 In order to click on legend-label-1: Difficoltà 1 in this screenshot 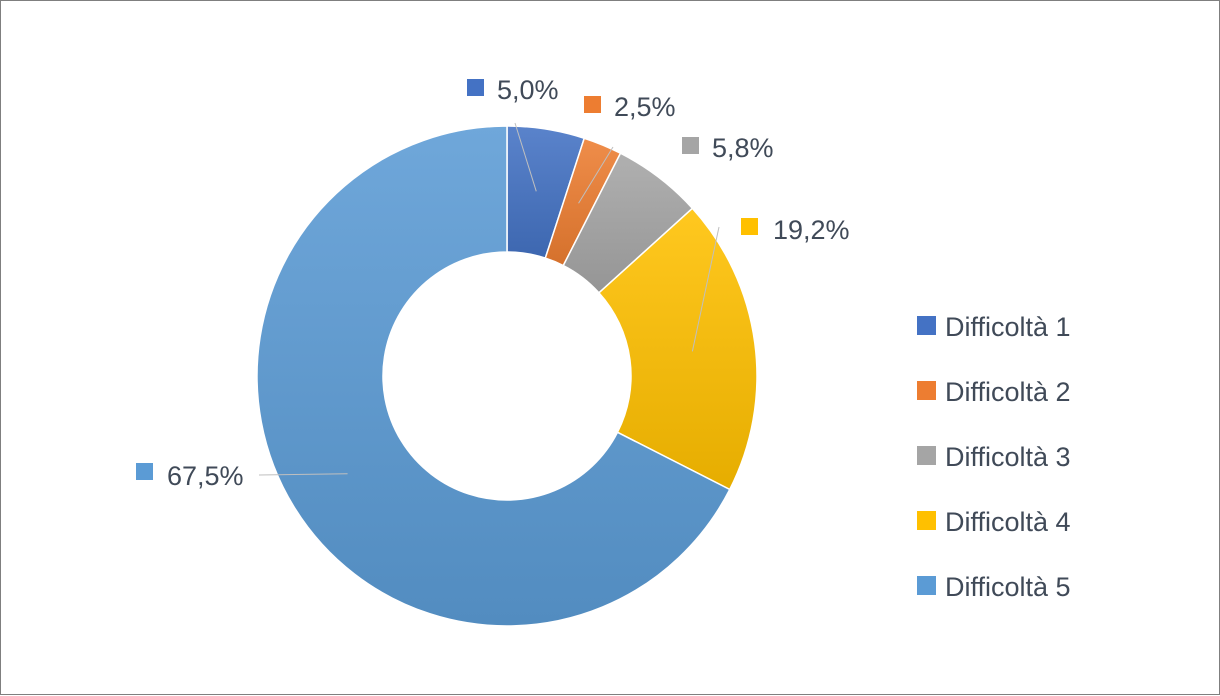, I will do `click(1008, 327)`.